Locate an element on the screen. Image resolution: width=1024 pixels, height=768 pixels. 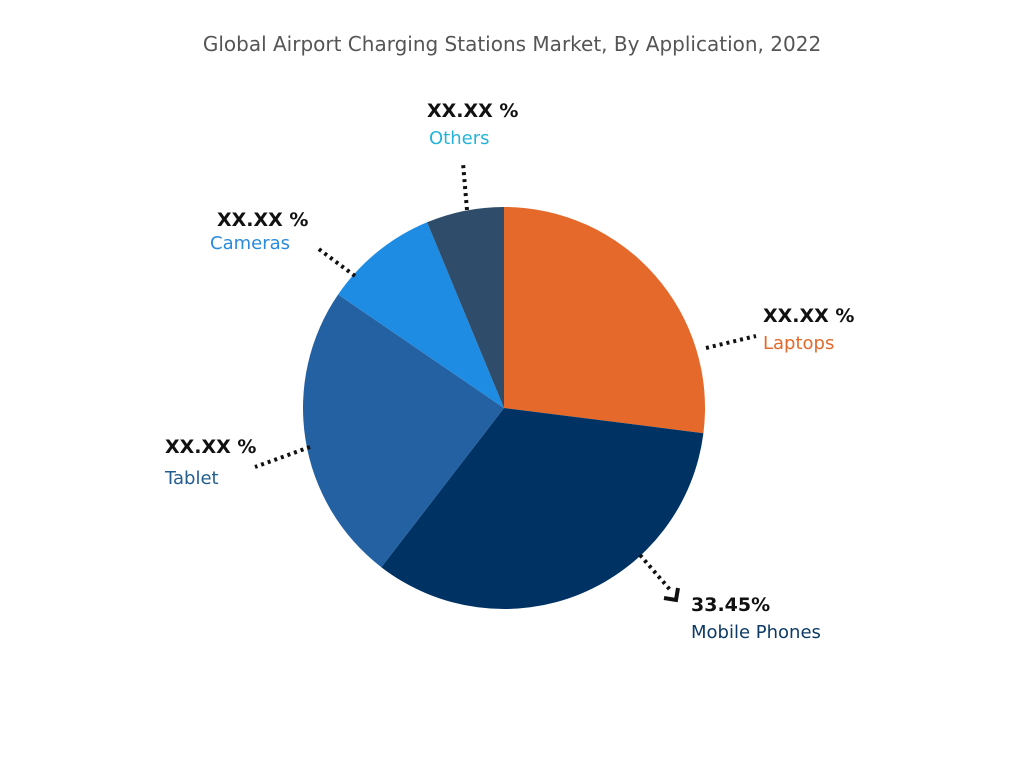
label-laptops: XX.XX % Laptops is located at coordinates (808, 329).